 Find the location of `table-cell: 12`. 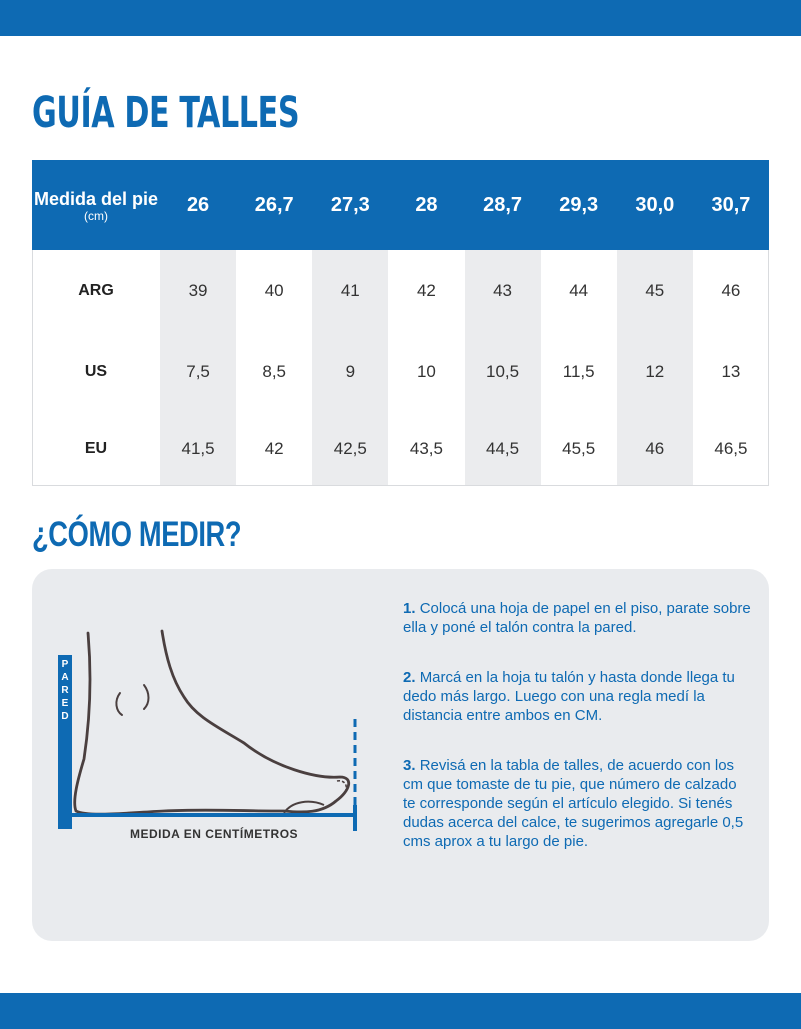

table-cell: 12 is located at coordinates (654, 371).